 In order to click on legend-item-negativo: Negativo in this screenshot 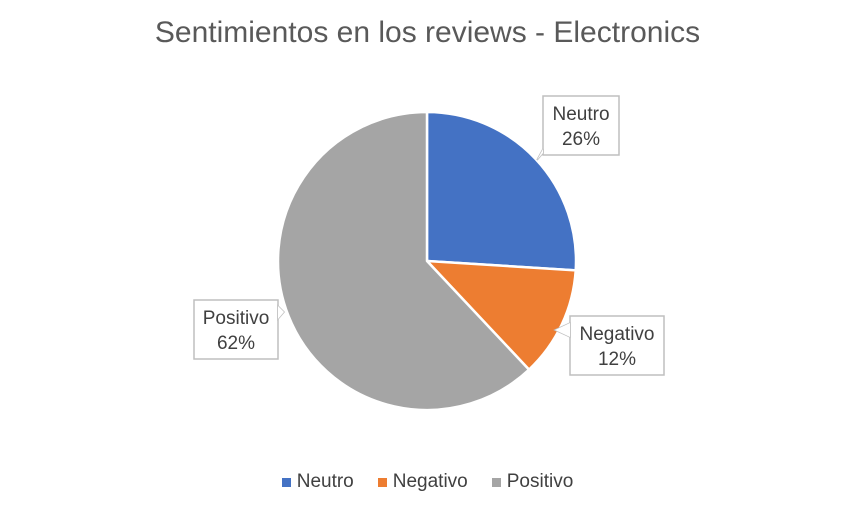, I will do `click(422, 482)`.